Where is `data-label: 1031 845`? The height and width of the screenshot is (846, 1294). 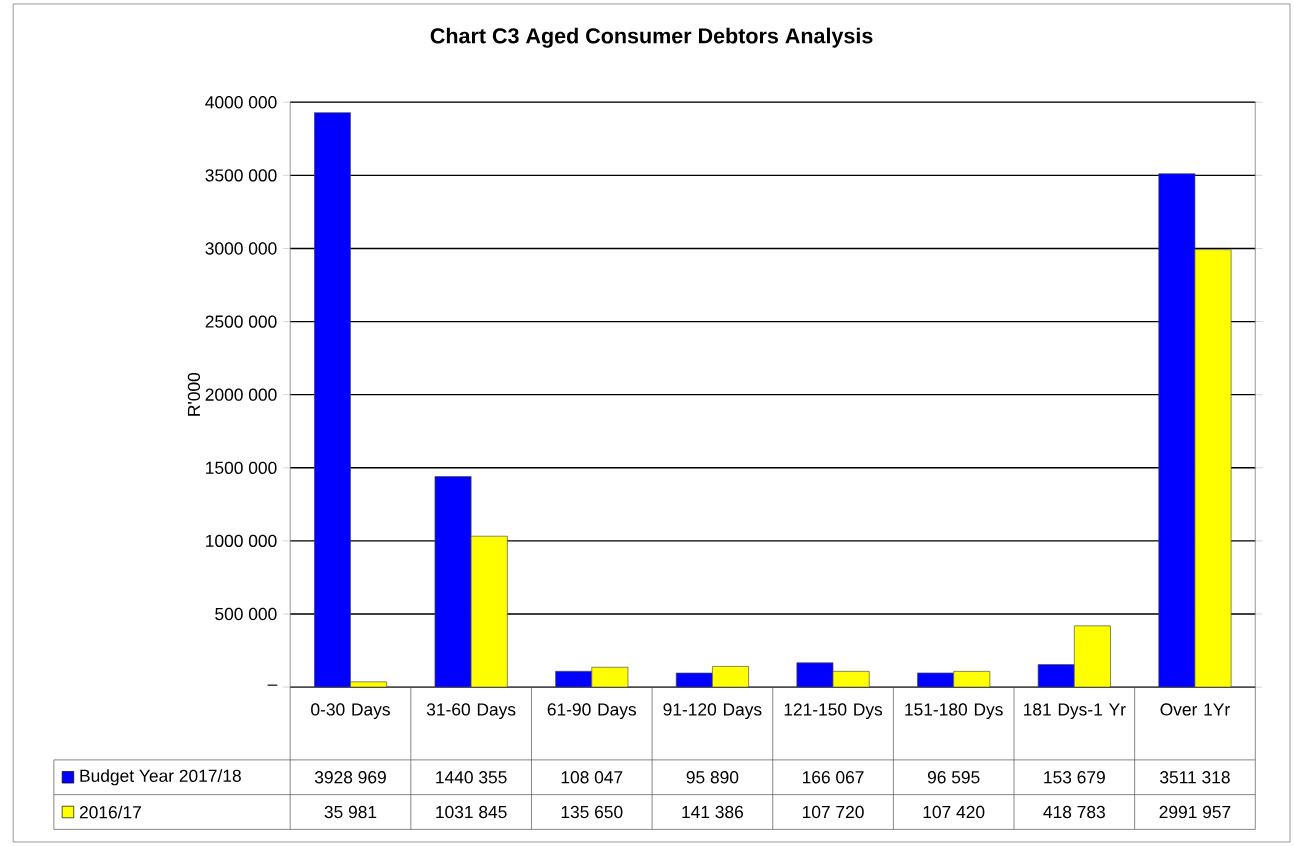 data-label: 1031 845 is located at coordinates (471, 812).